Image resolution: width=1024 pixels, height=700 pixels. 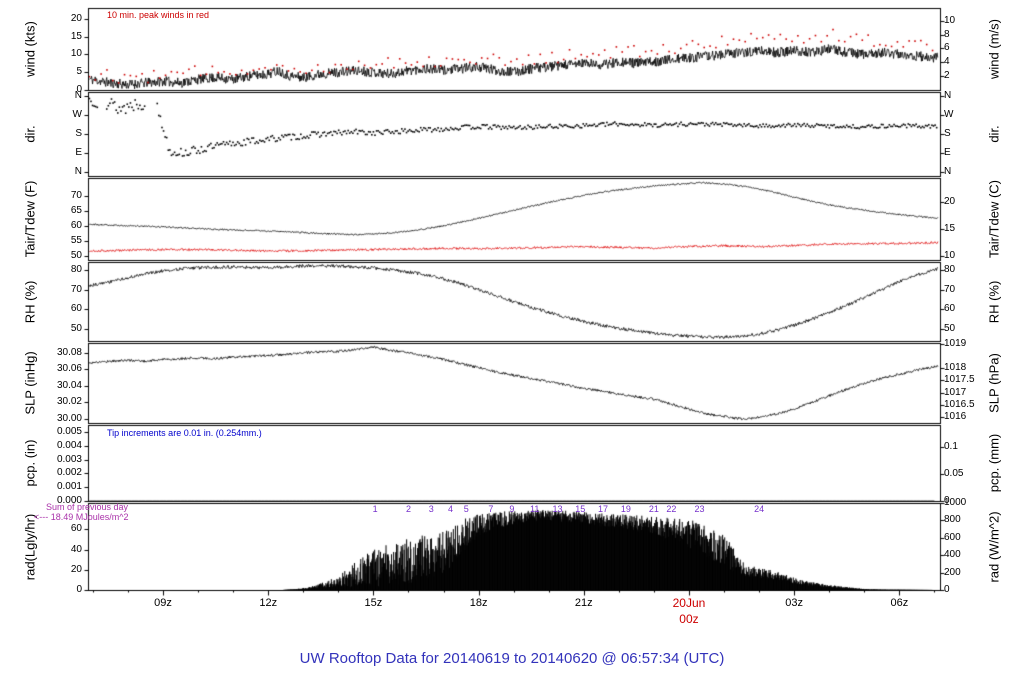 What do you see at coordinates (69, 473) in the screenshot?
I see `y-tick-left-pcp: 0.002` at bounding box center [69, 473].